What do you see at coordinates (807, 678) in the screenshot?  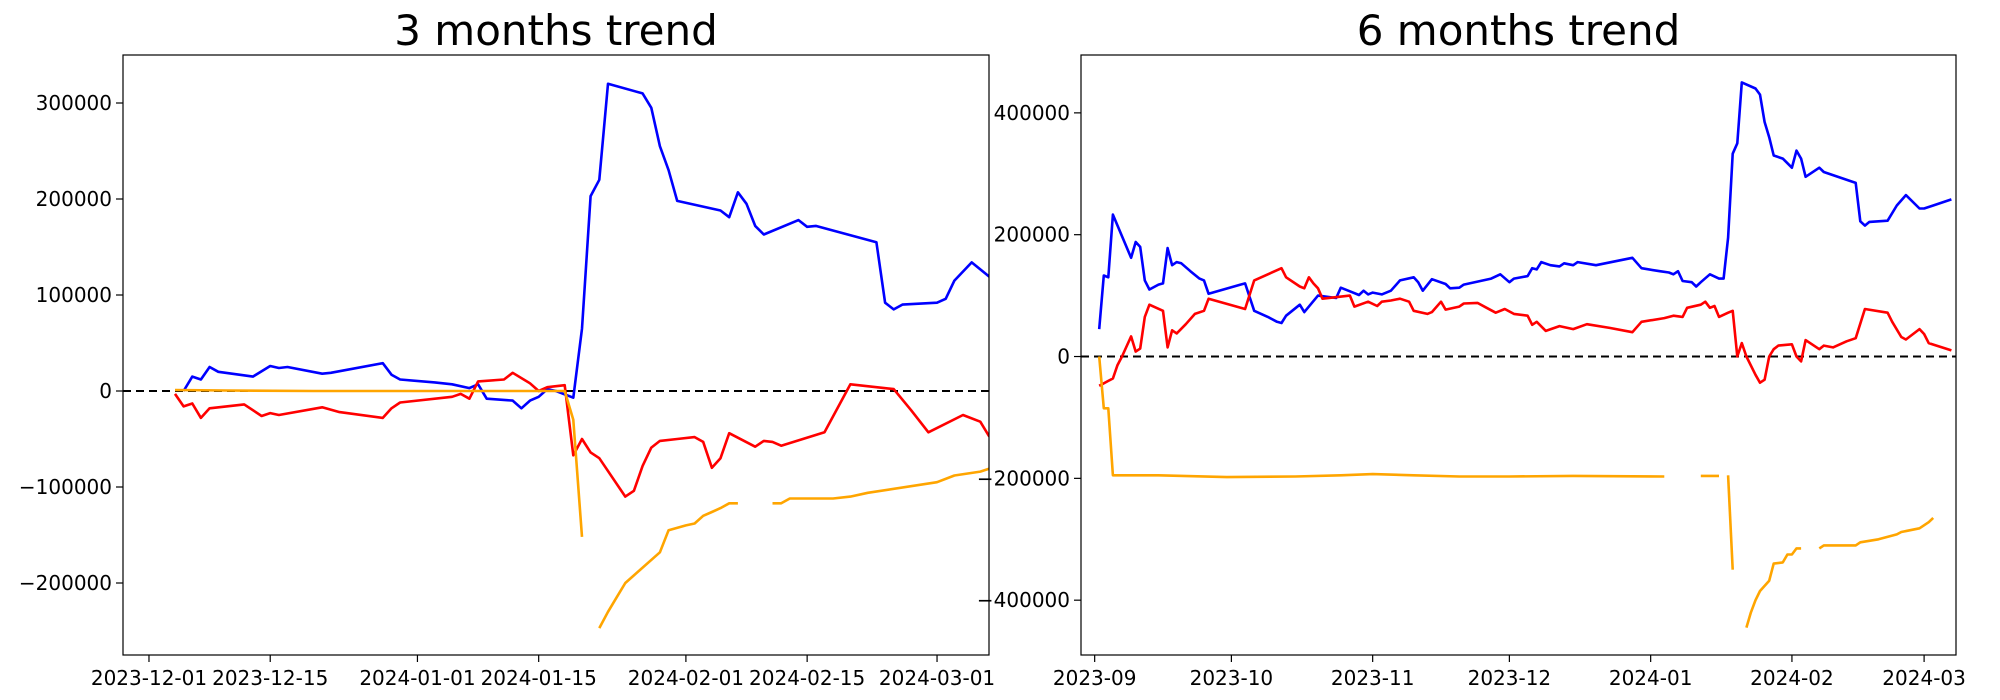 I see `x-tick-label: 2024-02-15` at bounding box center [807, 678].